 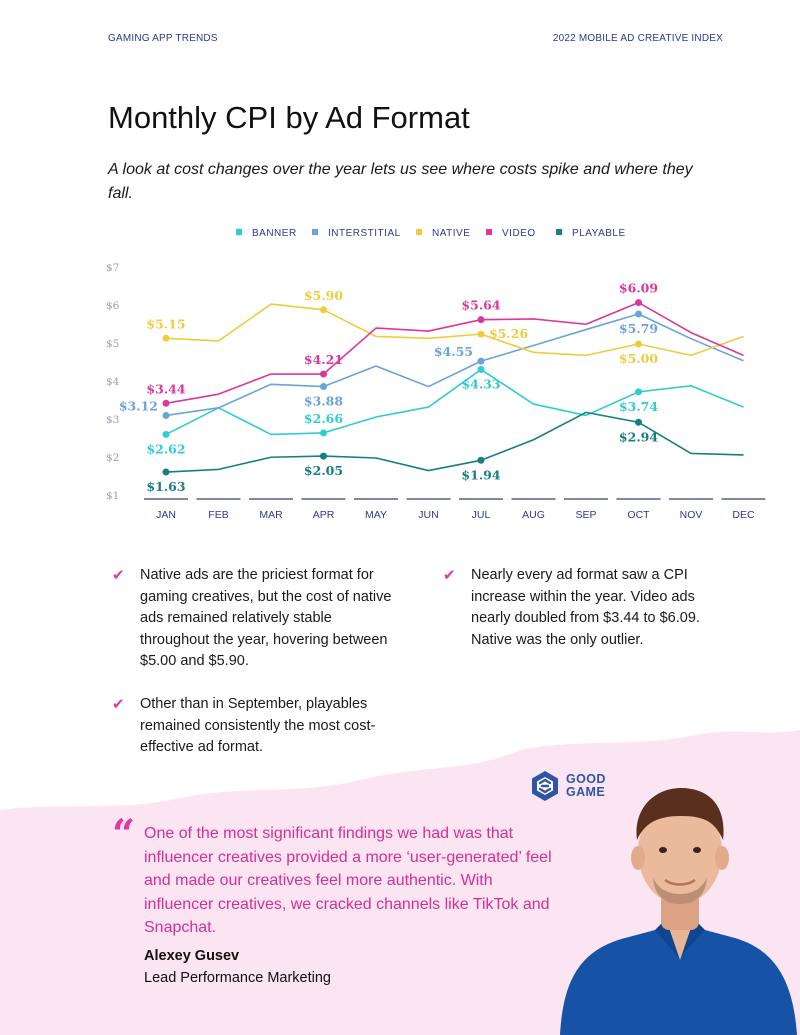 I want to click on y-tick-label: $2, so click(x=112, y=458).